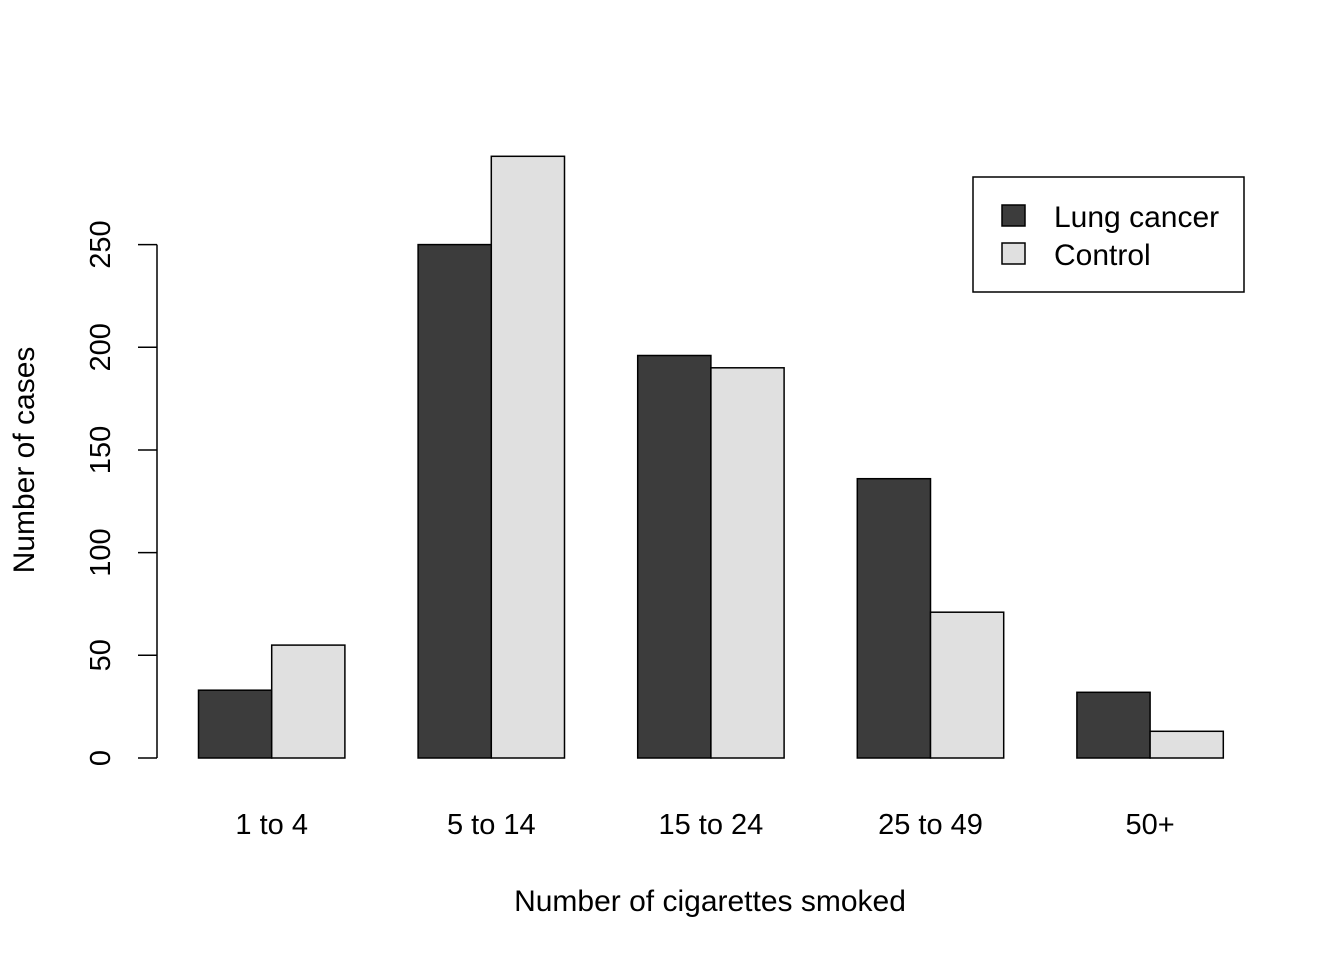 This screenshot has width=1344, height=960. I want to click on legend-label-control: Control, so click(1102, 255).